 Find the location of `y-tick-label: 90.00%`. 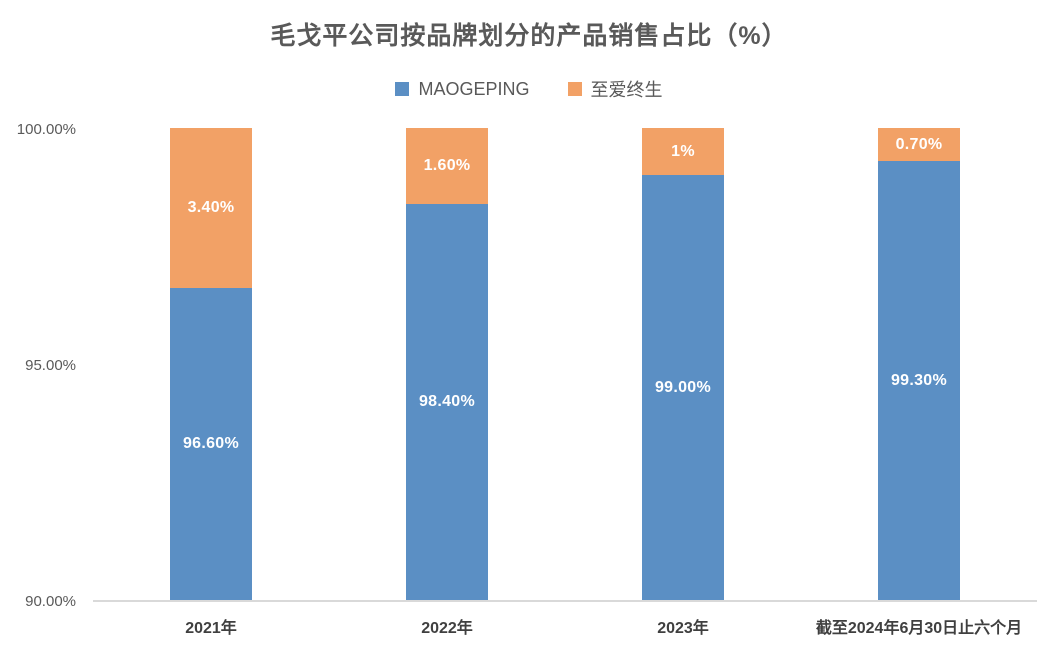

y-tick-label: 90.00% is located at coordinates (50, 601).